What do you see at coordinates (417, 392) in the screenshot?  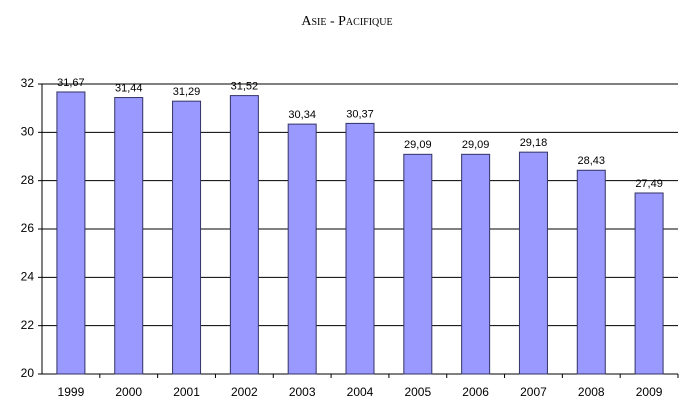 I see `x-tick-label: 2005` at bounding box center [417, 392].